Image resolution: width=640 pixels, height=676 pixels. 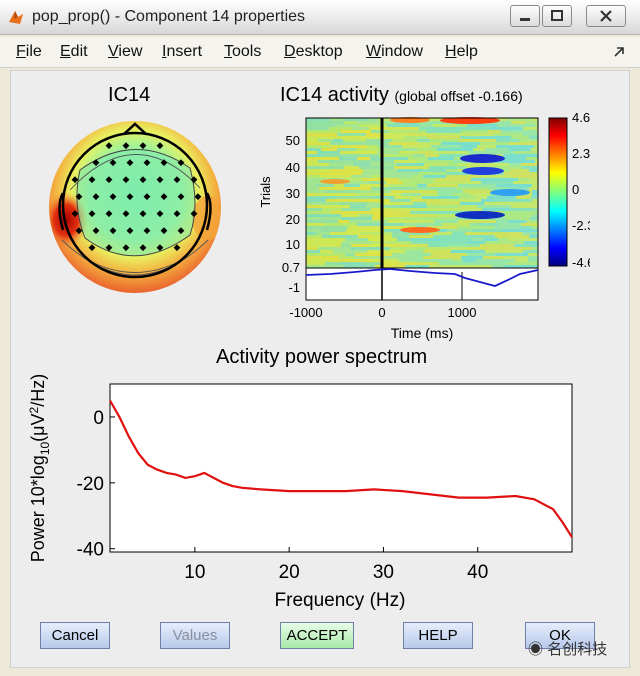 I want to click on ok-button: OK, so click(x=560, y=635).